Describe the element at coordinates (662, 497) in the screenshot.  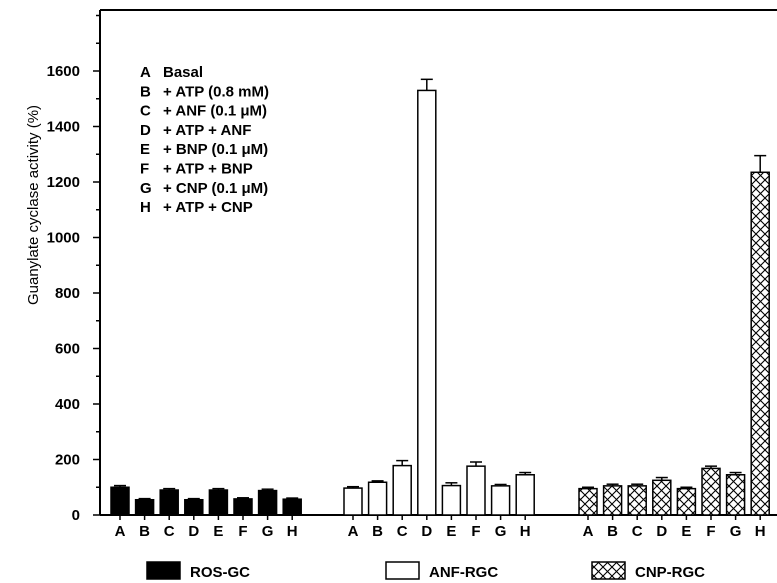
I see `bar-cnp-rgc-d` at that location.